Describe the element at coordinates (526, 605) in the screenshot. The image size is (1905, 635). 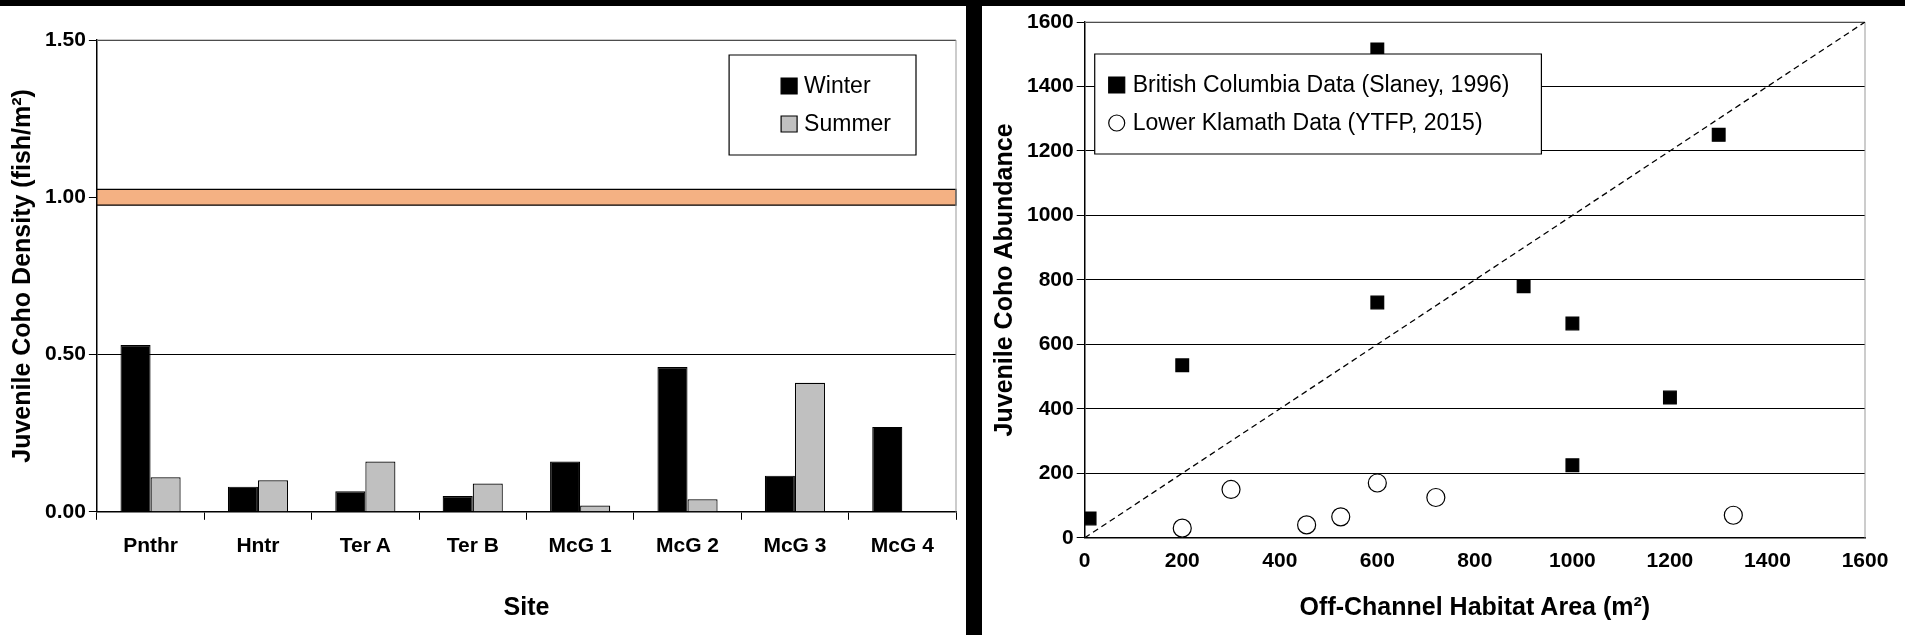
I see `x-axis-title: Site` at that location.